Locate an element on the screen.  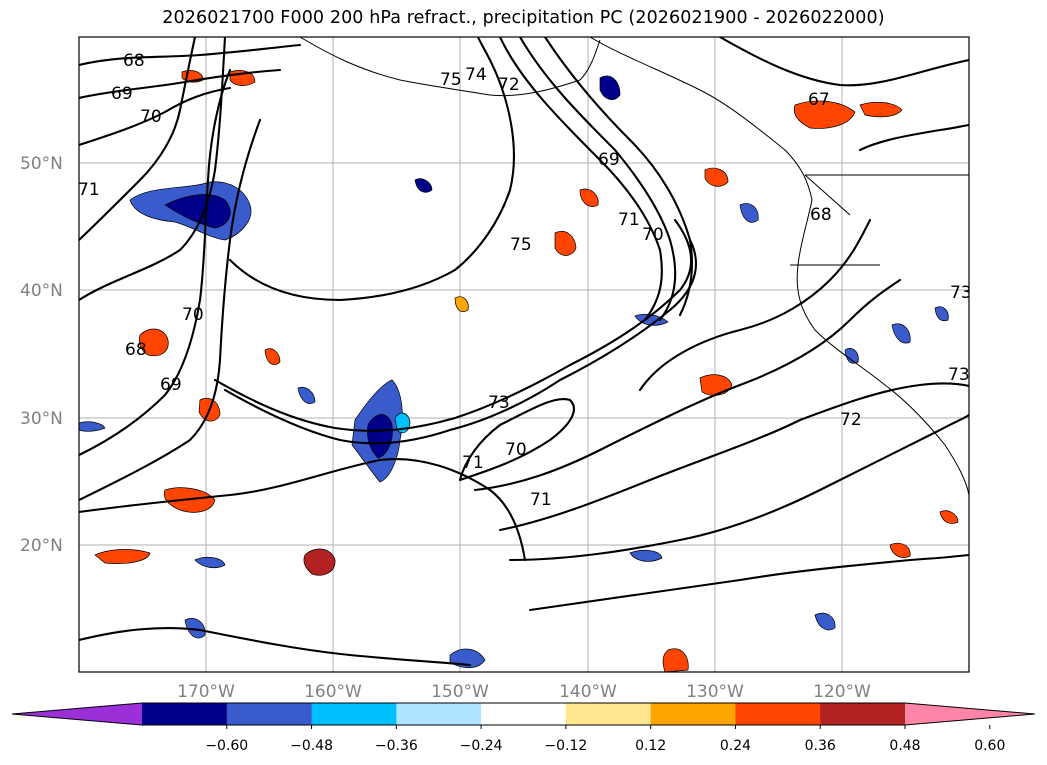
colorbar-tick-label: 0.24 is located at coordinates (735, 746).